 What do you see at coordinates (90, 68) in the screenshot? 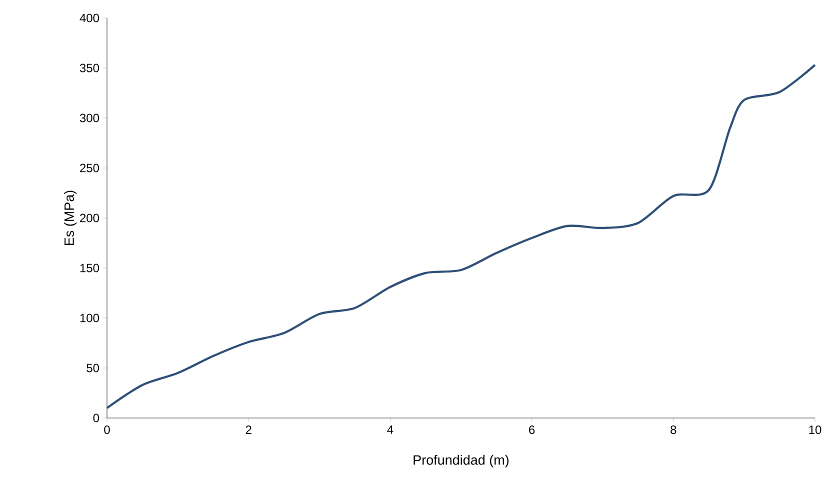
I see `y-tick-label: 350` at bounding box center [90, 68].